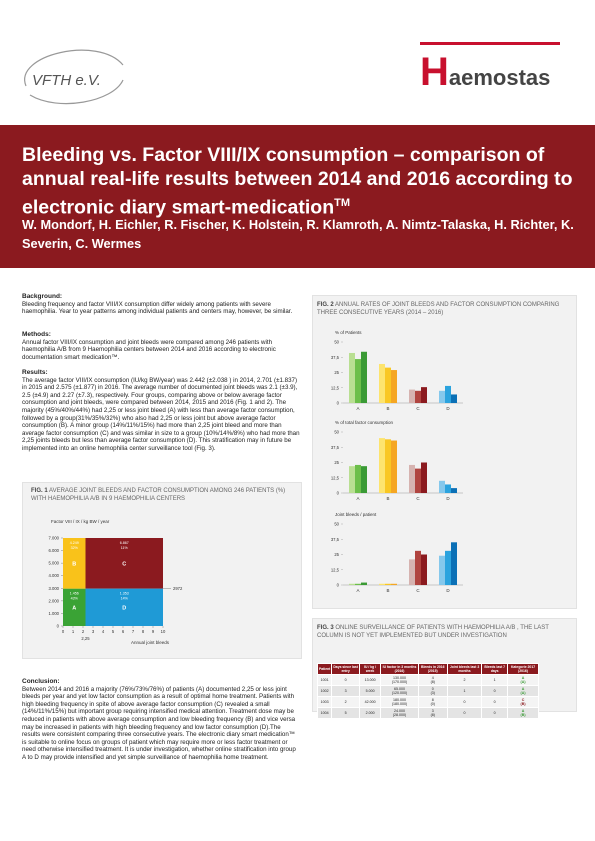 This screenshot has width=595, height=841. What do you see at coordinates (74, 608) in the screenshot?
I see `quadrant-letter: A` at bounding box center [74, 608].